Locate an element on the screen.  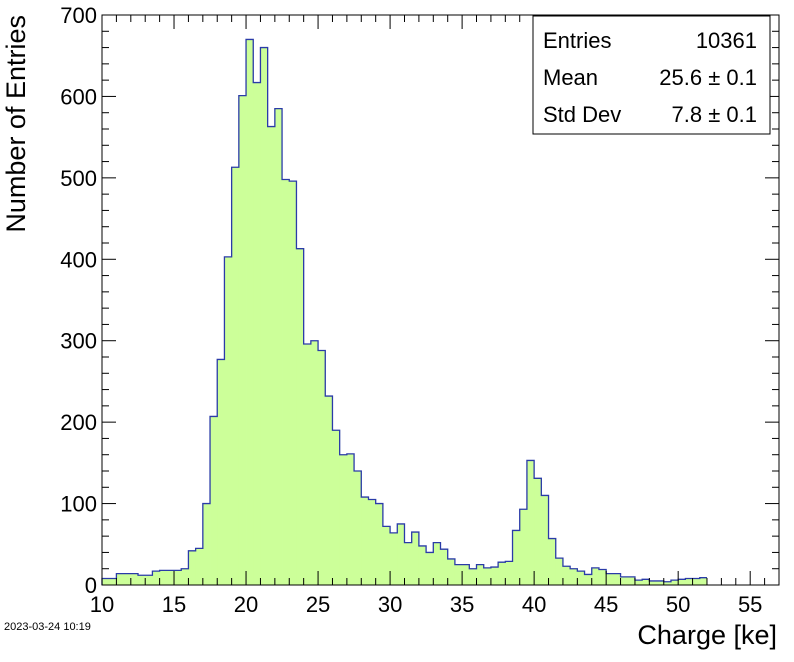
y-tick-label: 200 is located at coordinates (78, 422).